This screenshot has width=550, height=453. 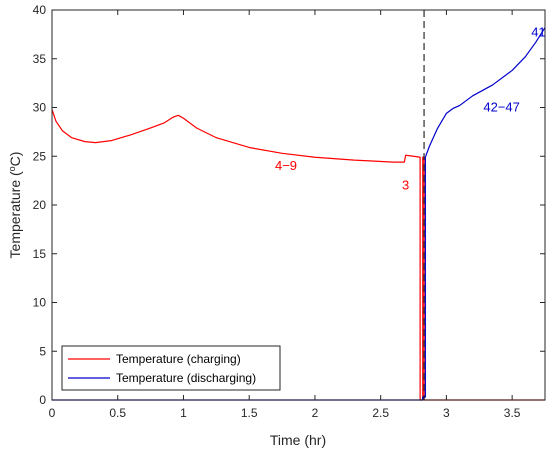 I want to click on x-tick-label: 1.5, so click(x=249, y=413).